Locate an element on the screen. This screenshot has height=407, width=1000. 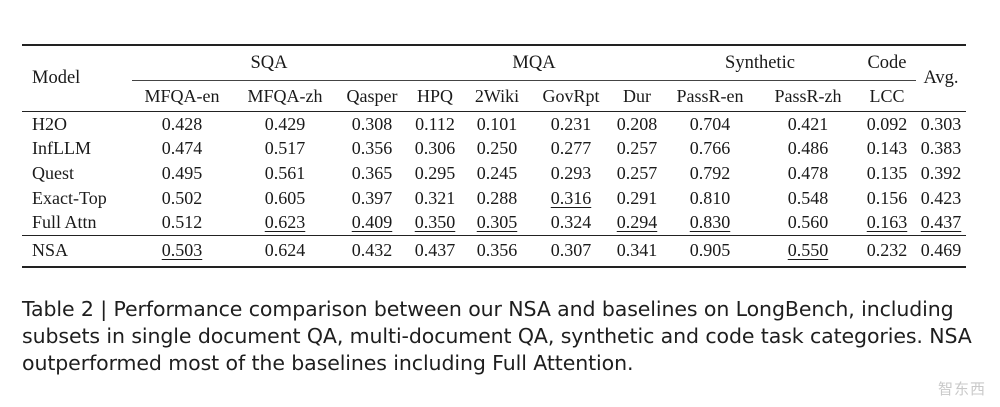
model-name: Full Attn is located at coordinates (64, 222).